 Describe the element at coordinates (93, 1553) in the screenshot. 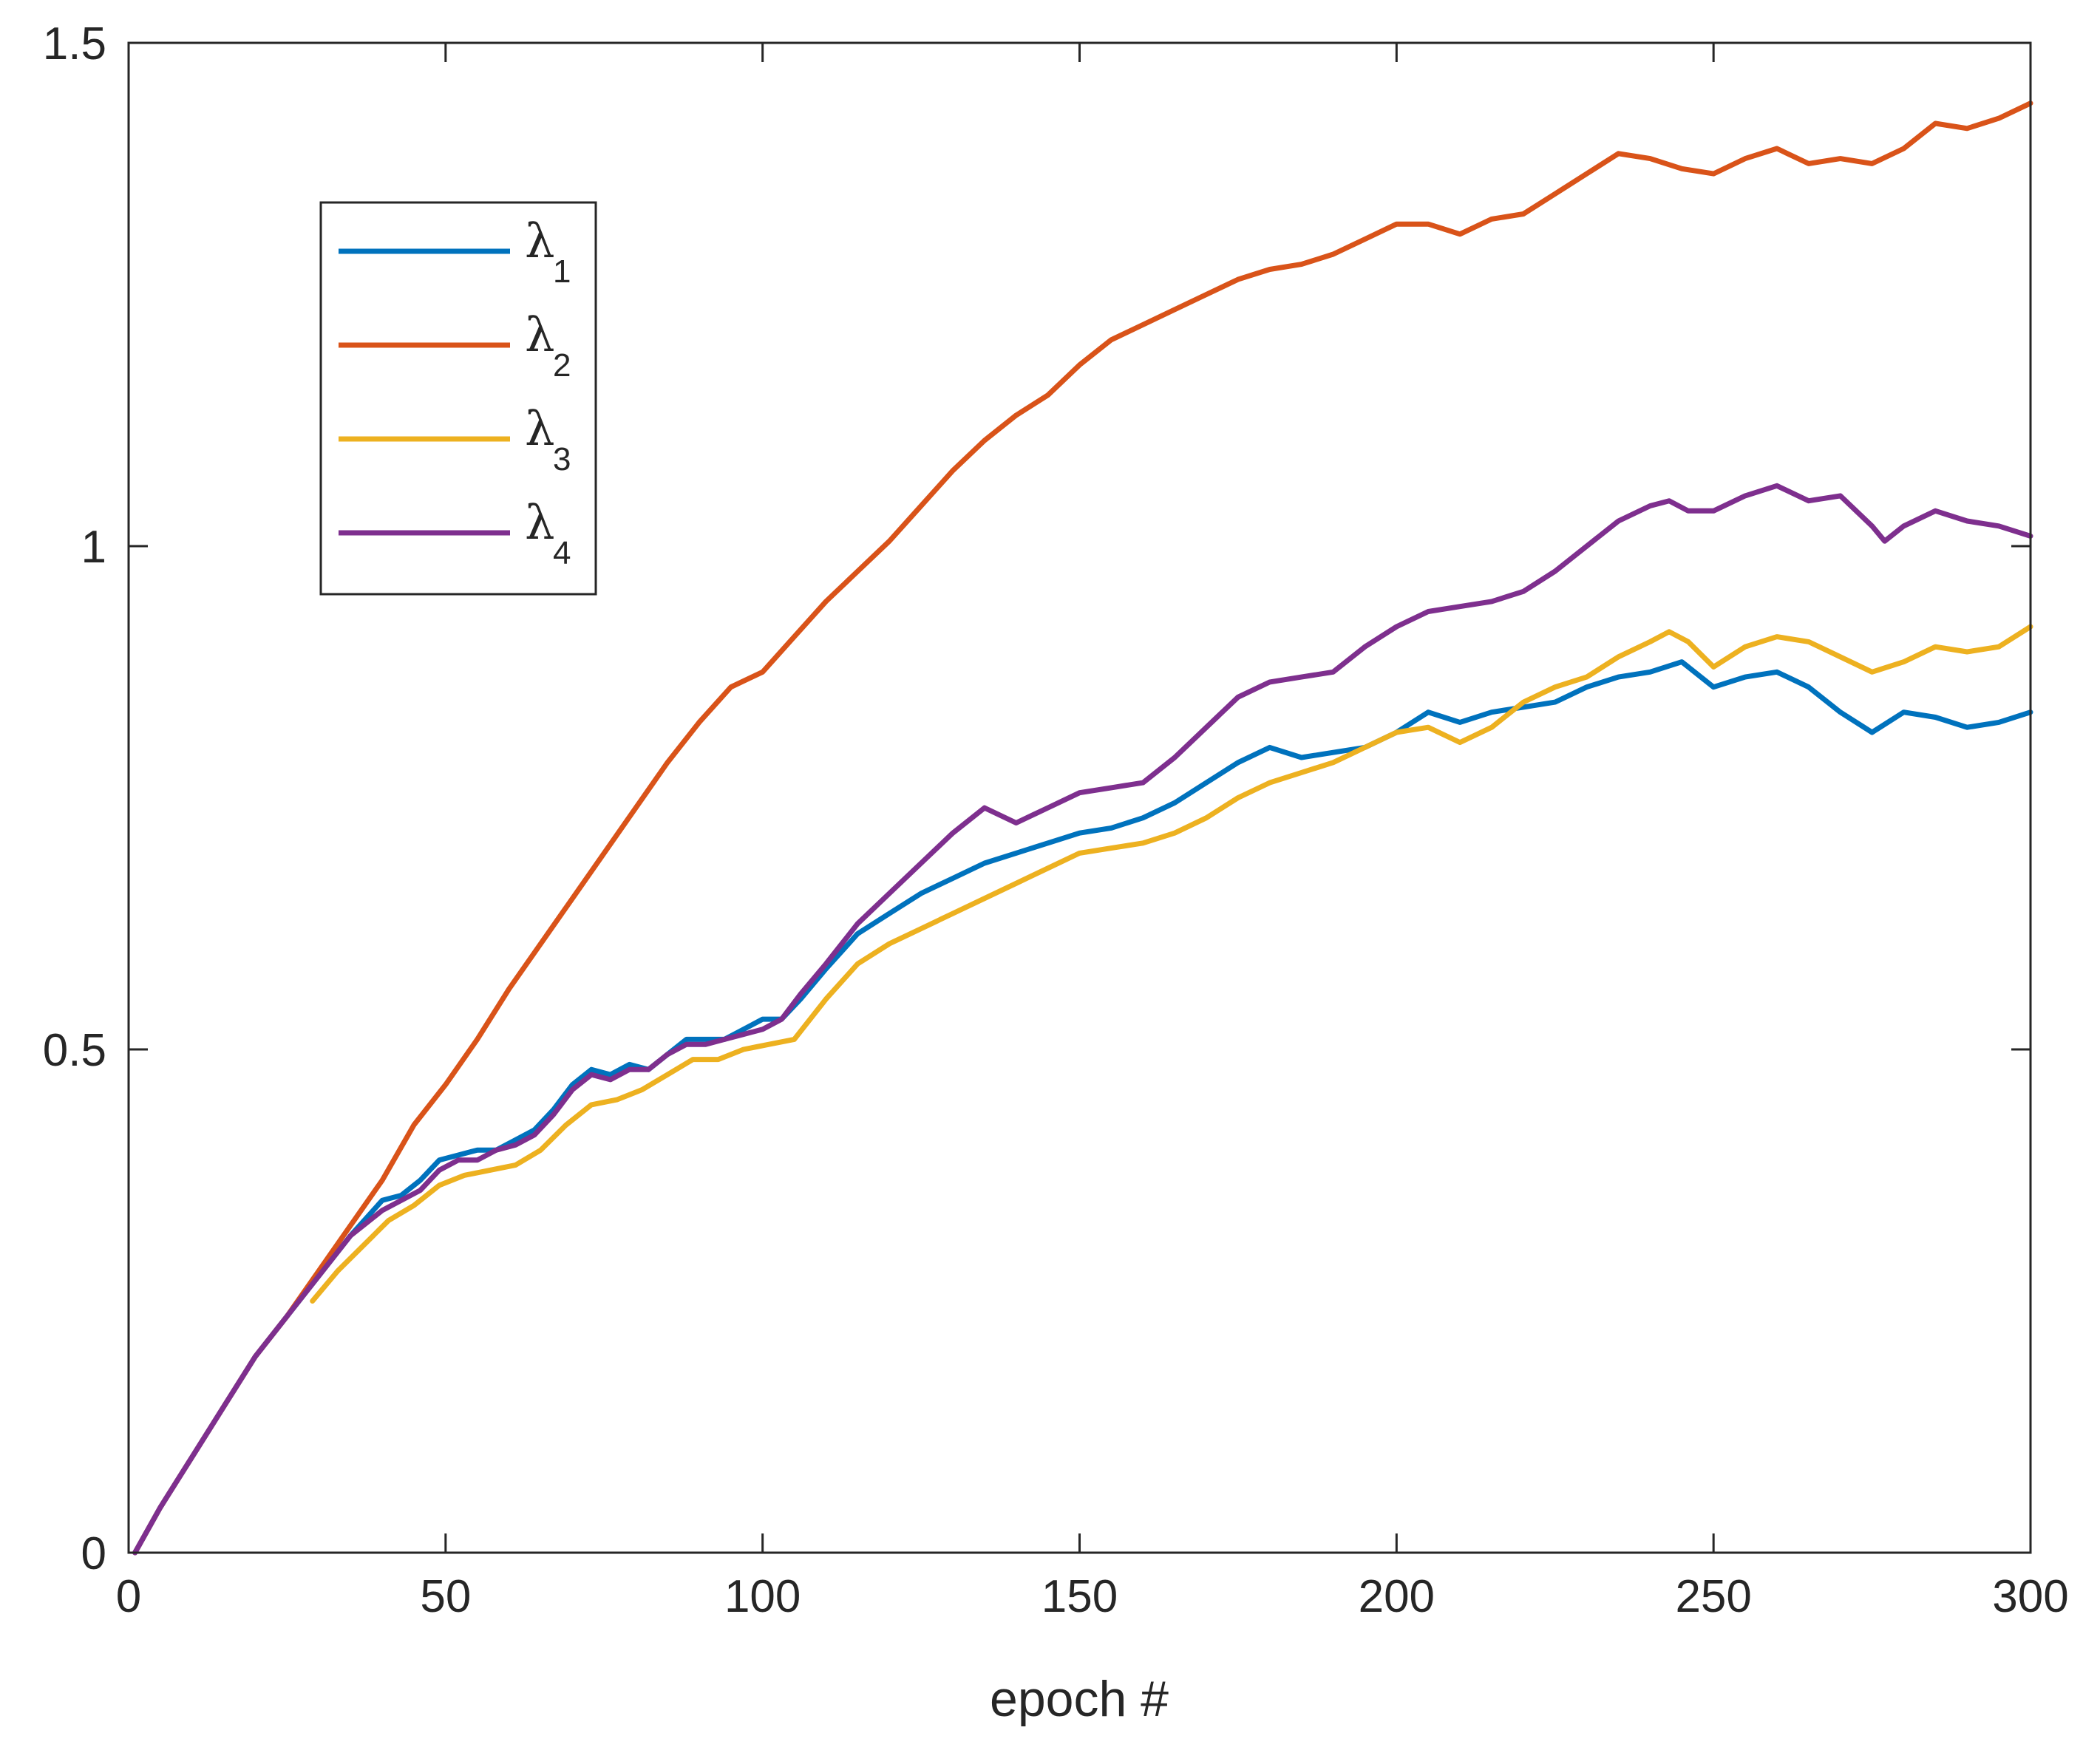

I see `y-tick-label: 0` at that location.